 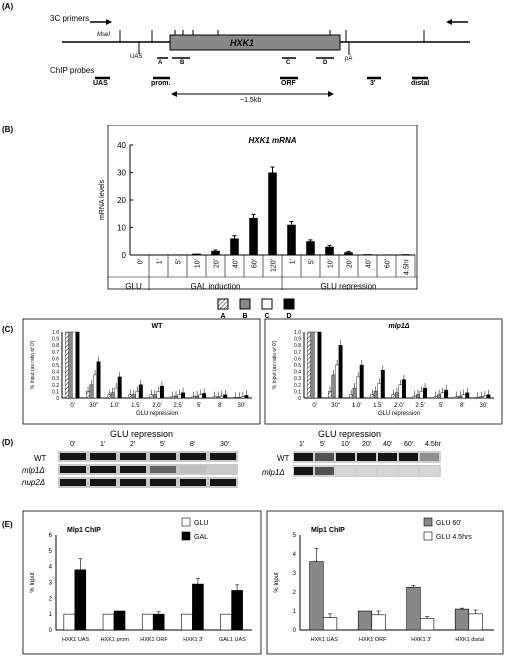 What do you see at coordinates (325, 63) in the screenshot?
I see `probe-d-label: D` at bounding box center [325, 63].